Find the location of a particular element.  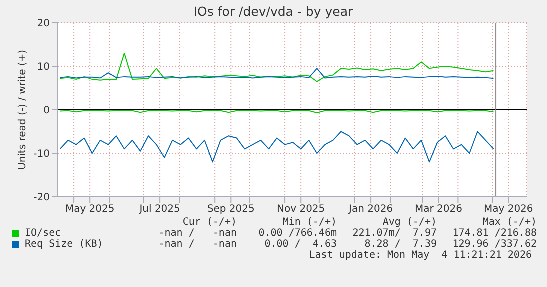

y-tick-label: -10 is located at coordinates (42, 154).